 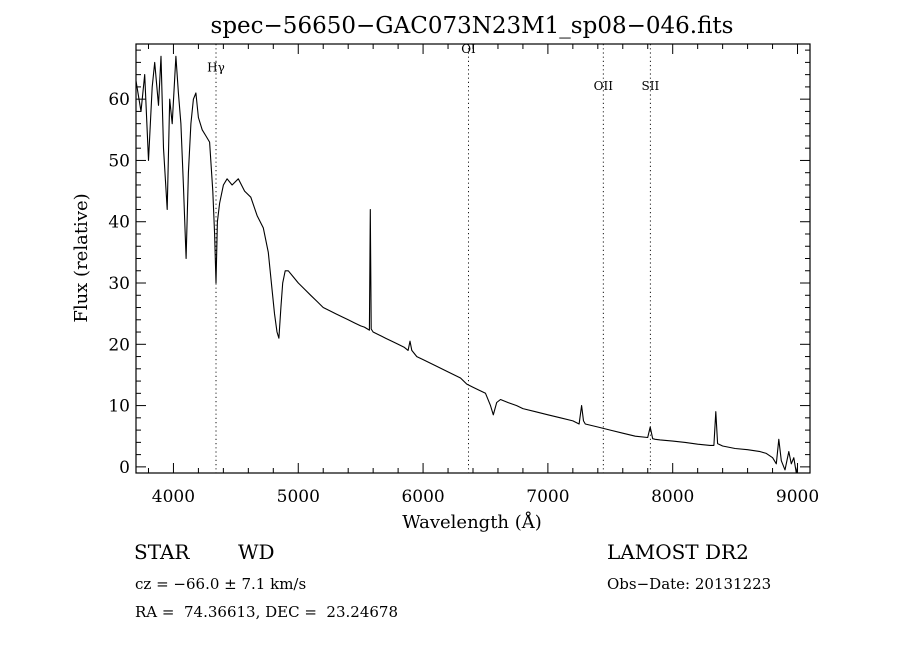 I want to click on x-tick-label: 8000, so click(x=672, y=497).